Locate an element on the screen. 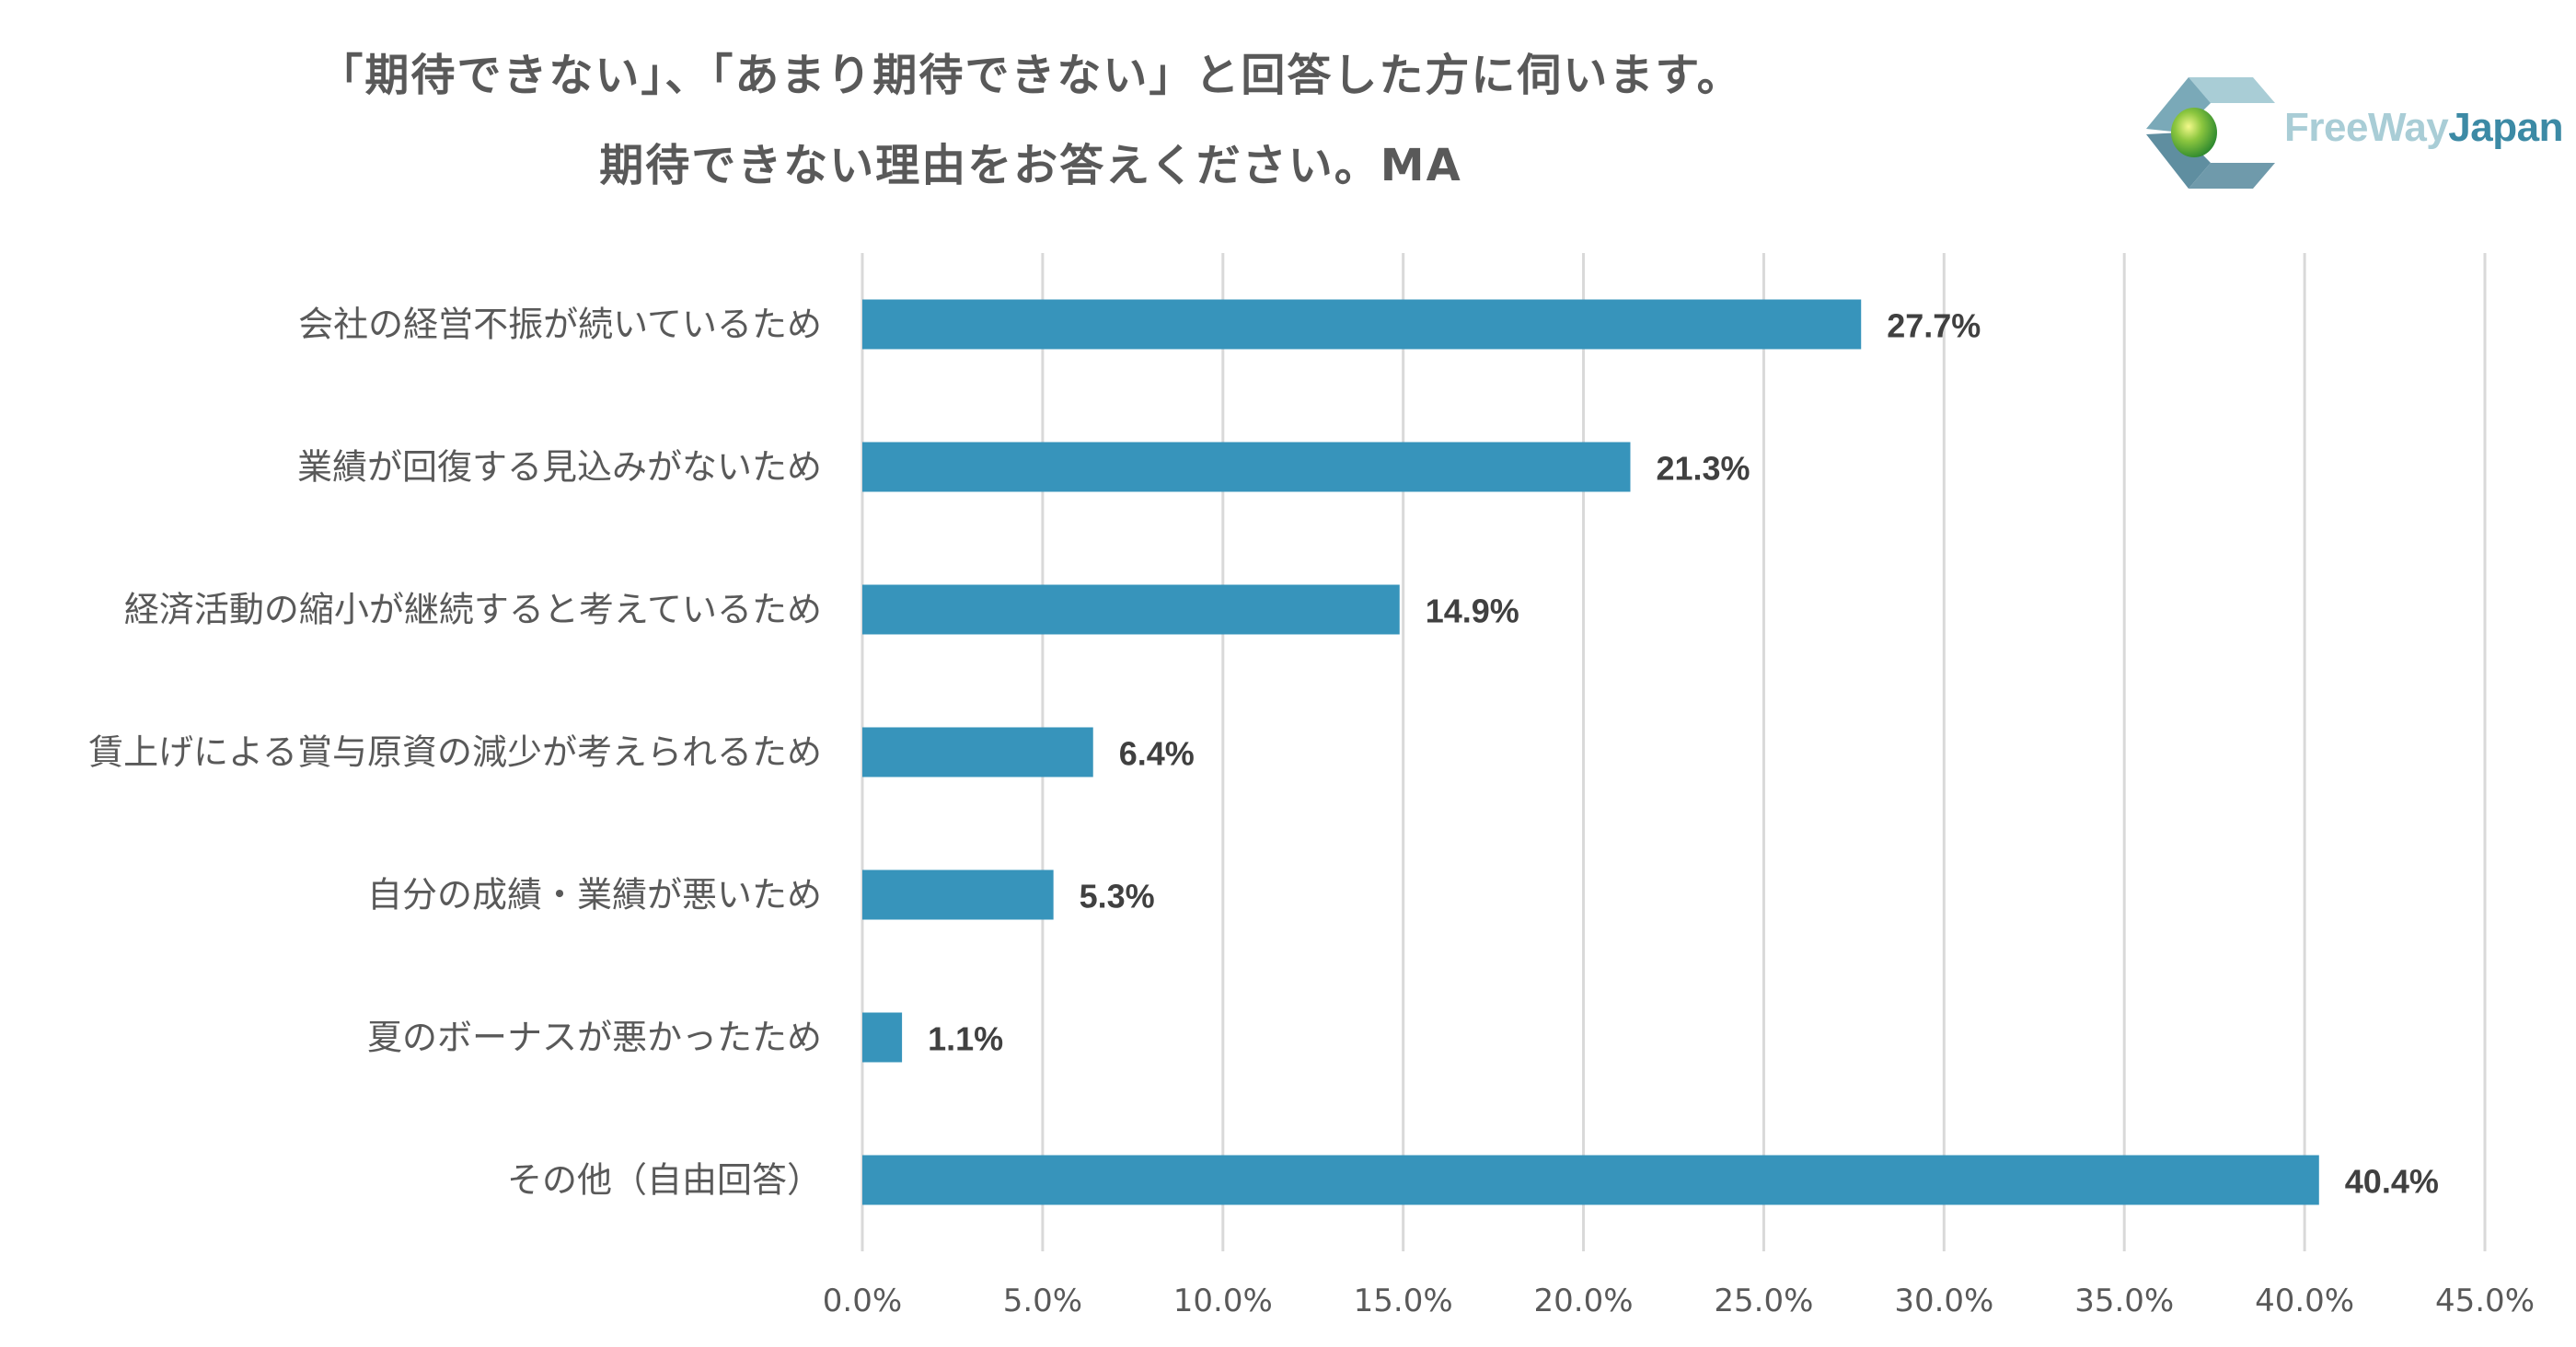 The width and height of the screenshot is (2576, 1347). category-label: 会社の経営不振が続いているため is located at coordinates (560, 325).